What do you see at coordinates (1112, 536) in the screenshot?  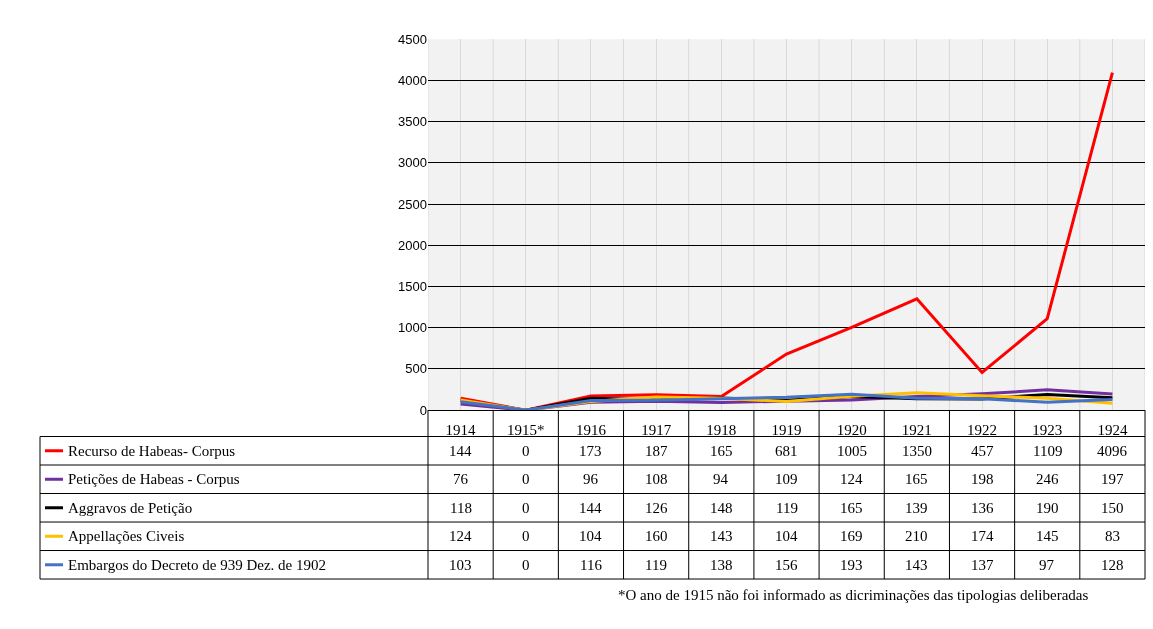 I see `data-label: 83` at bounding box center [1112, 536].